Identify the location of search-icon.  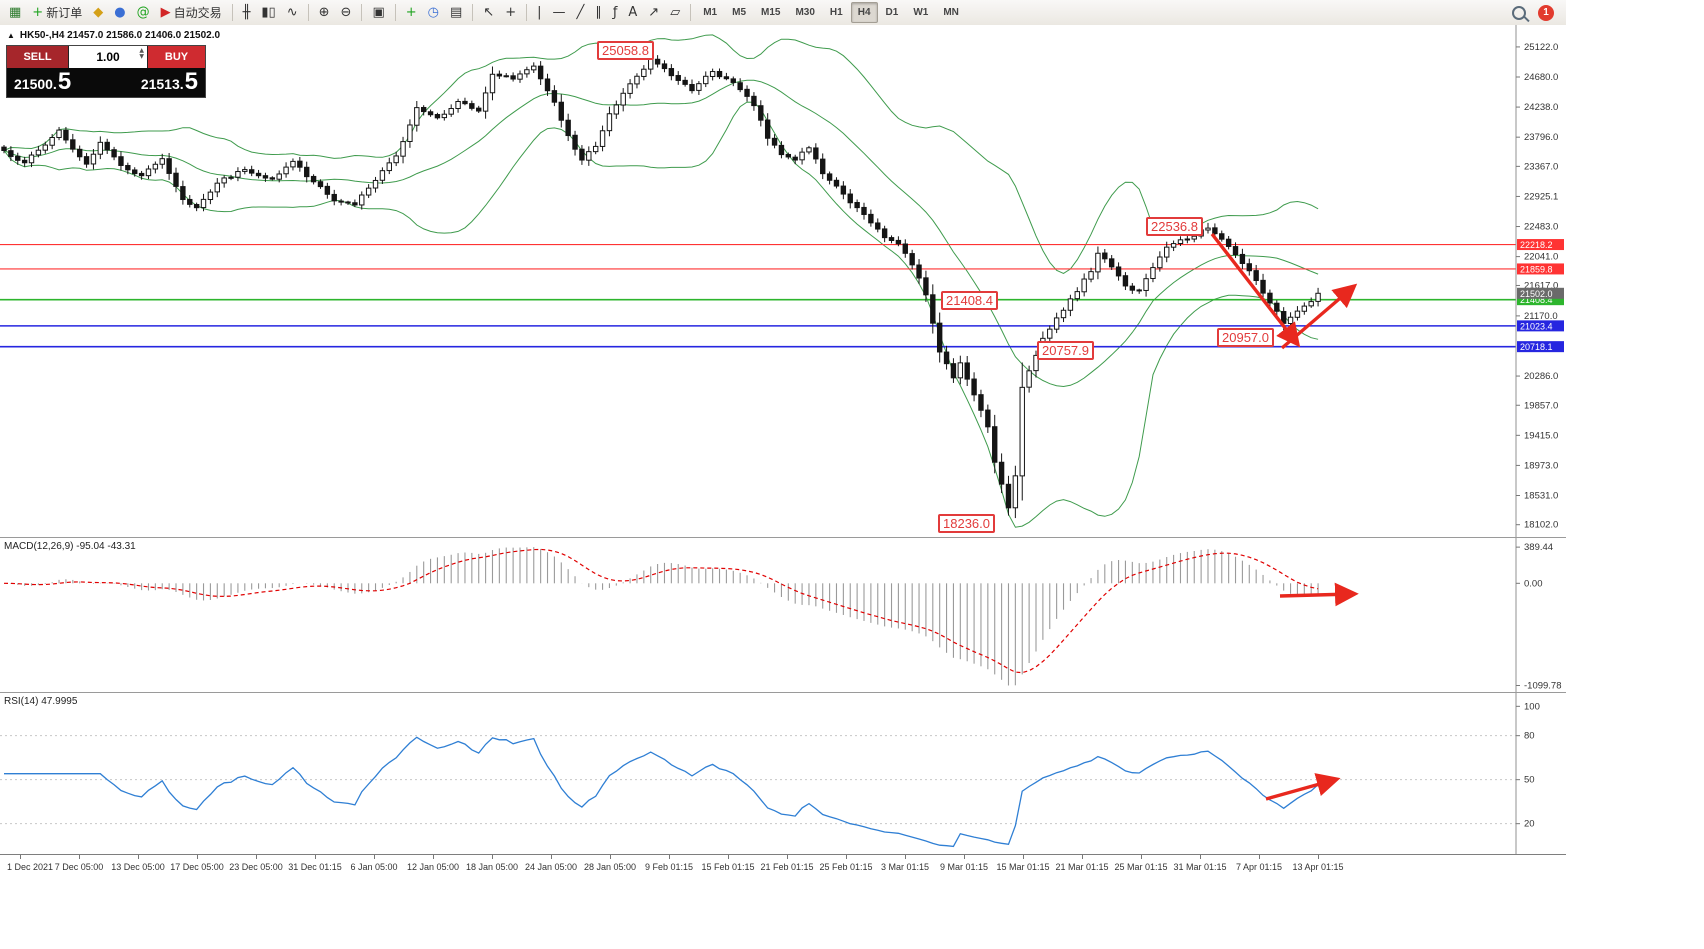
(1519, 12).